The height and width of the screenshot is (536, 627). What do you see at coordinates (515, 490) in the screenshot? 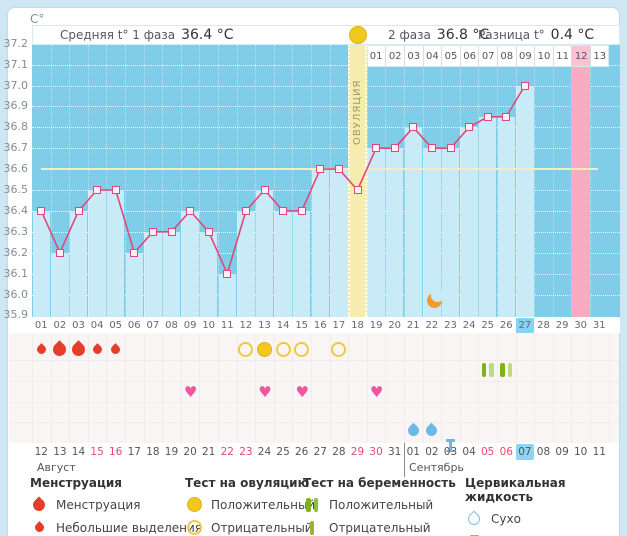
I see `legend-title: Цервикальная жидкость` at bounding box center [515, 490].